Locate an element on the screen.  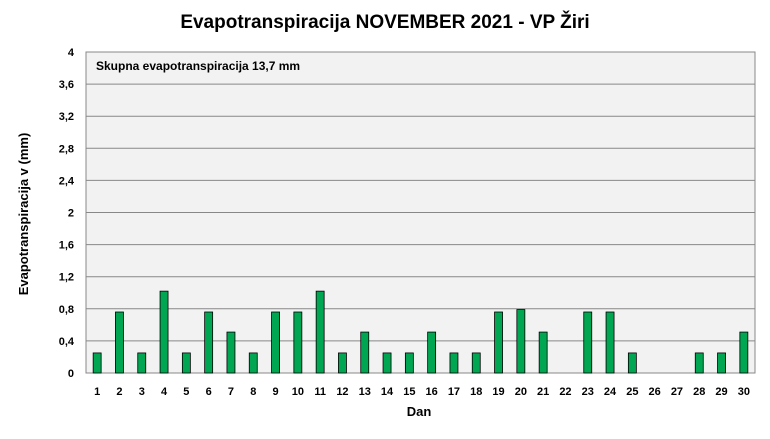
x-tick-label: 15 is located at coordinates (409, 392).